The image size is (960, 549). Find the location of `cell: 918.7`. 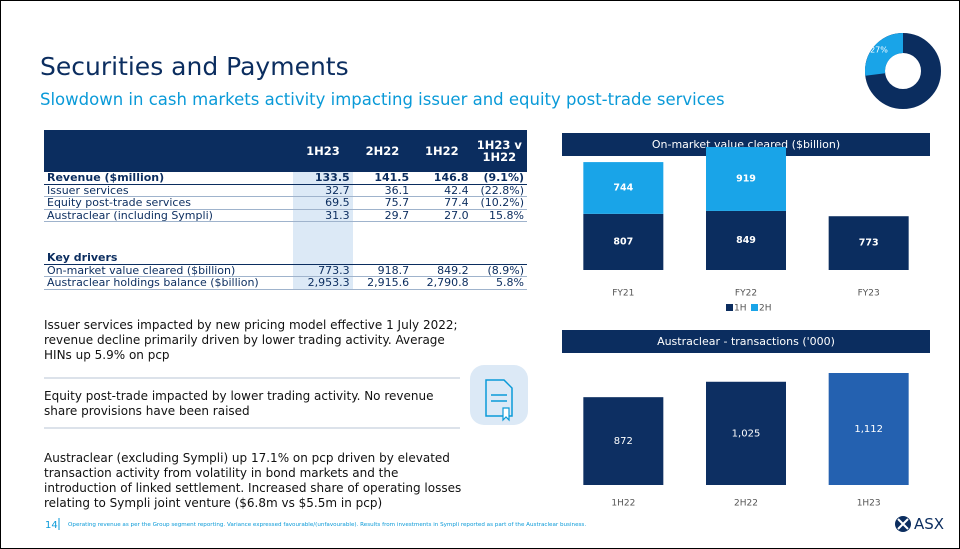

cell: 918.7 is located at coordinates (382, 270).